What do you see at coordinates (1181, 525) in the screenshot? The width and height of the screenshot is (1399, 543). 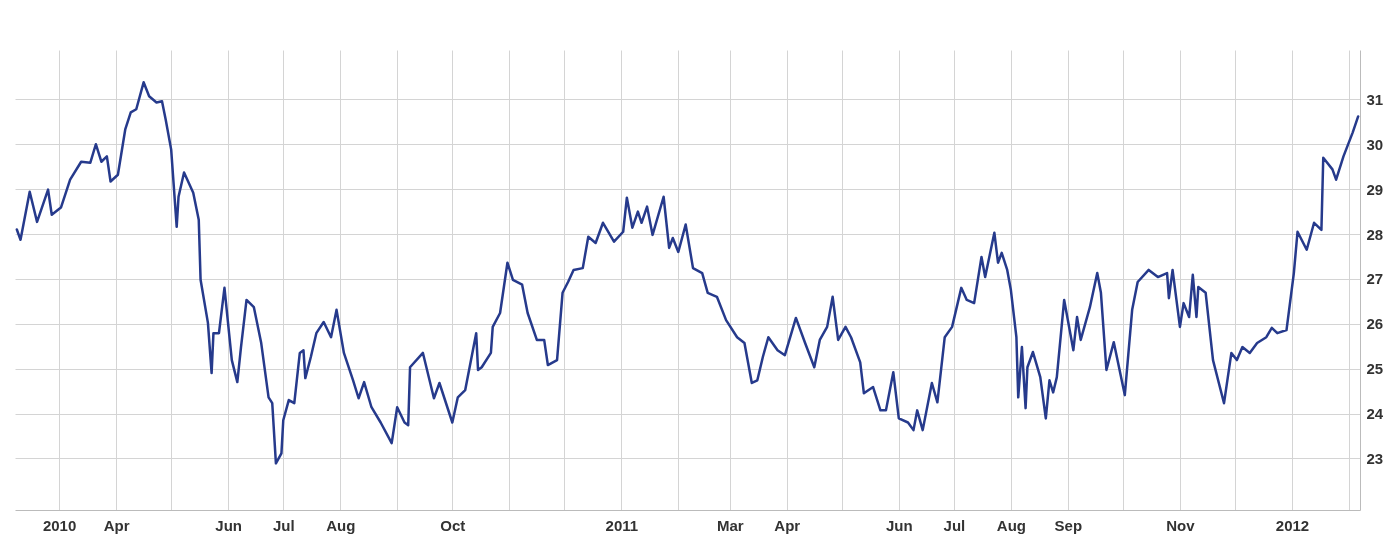 I see `x-tick-label: Nov` at bounding box center [1181, 525].